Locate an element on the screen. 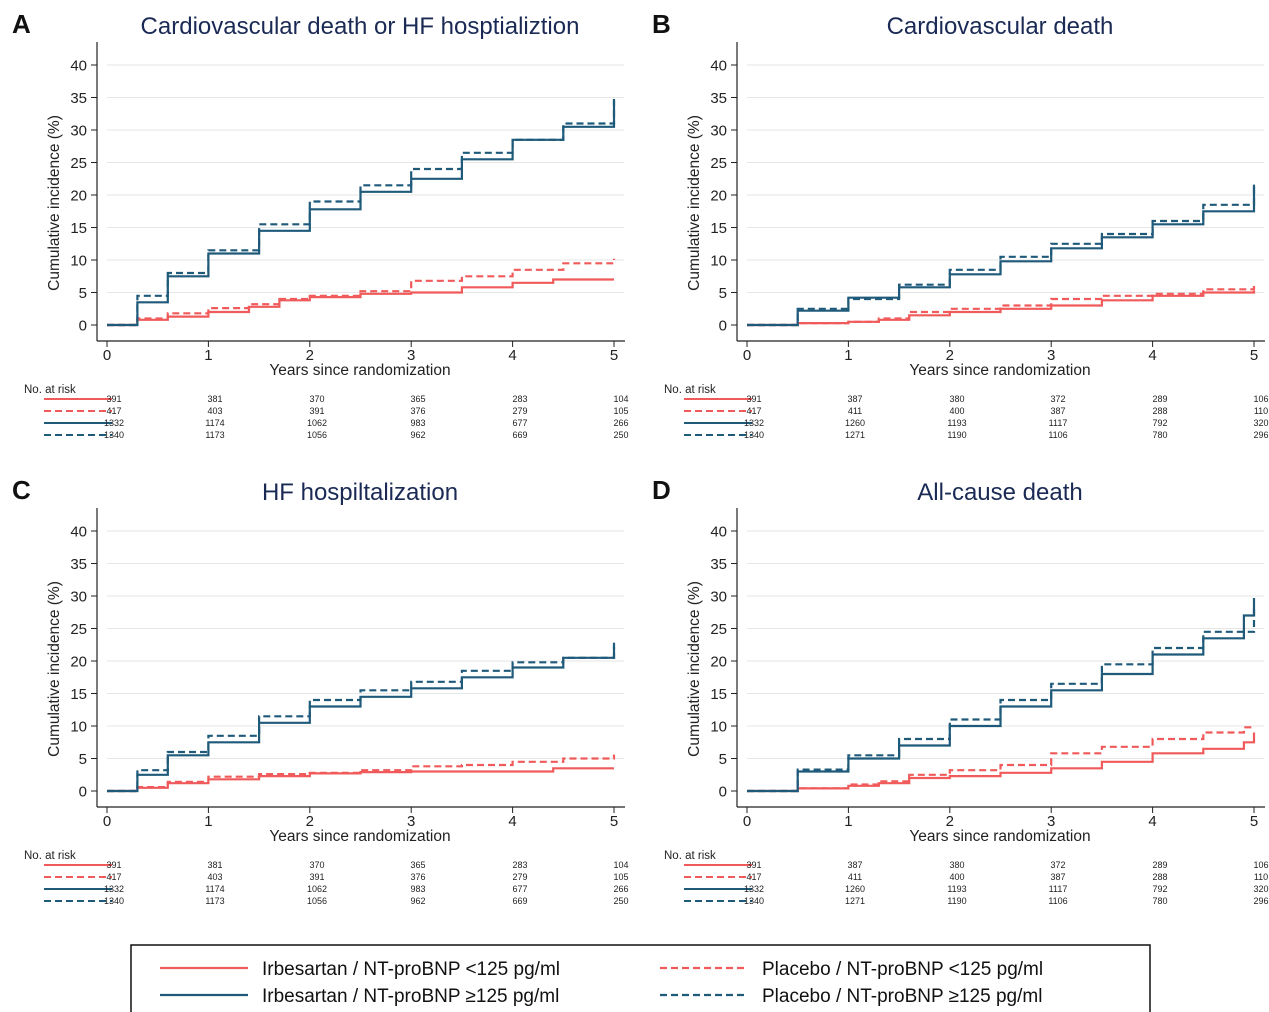 The image size is (1269, 1012). at-risk-value: 279 is located at coordinates (519, 877).